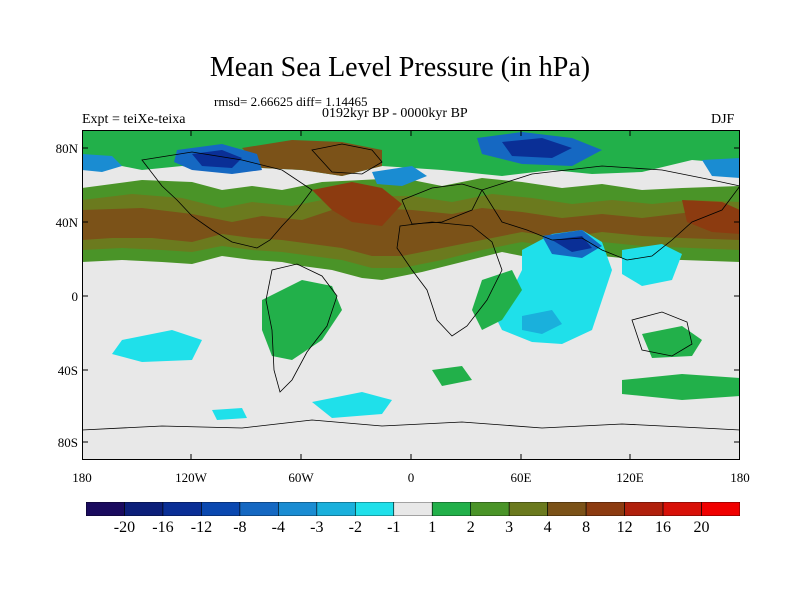 This screenshot has height=600, width=800. What do you see at coordinates (347, 159) in the screenshot?
I see `greenland-outline` at bounding box center [347, 159].